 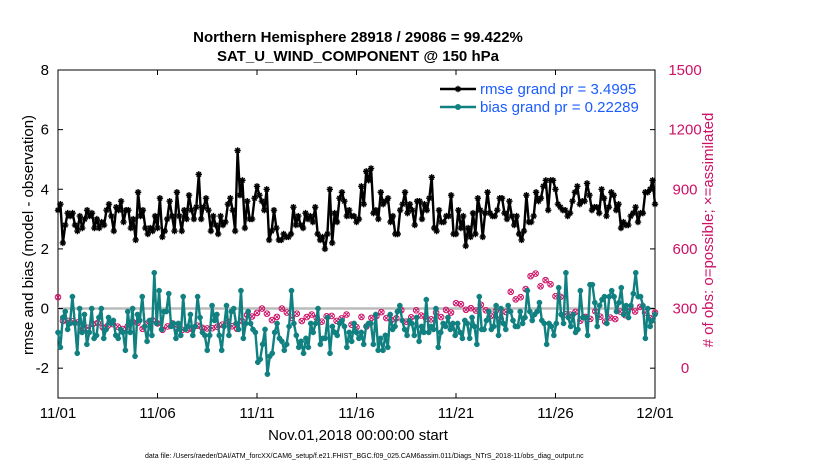 I want to click on legend-marker, so click(x=458, y=89).